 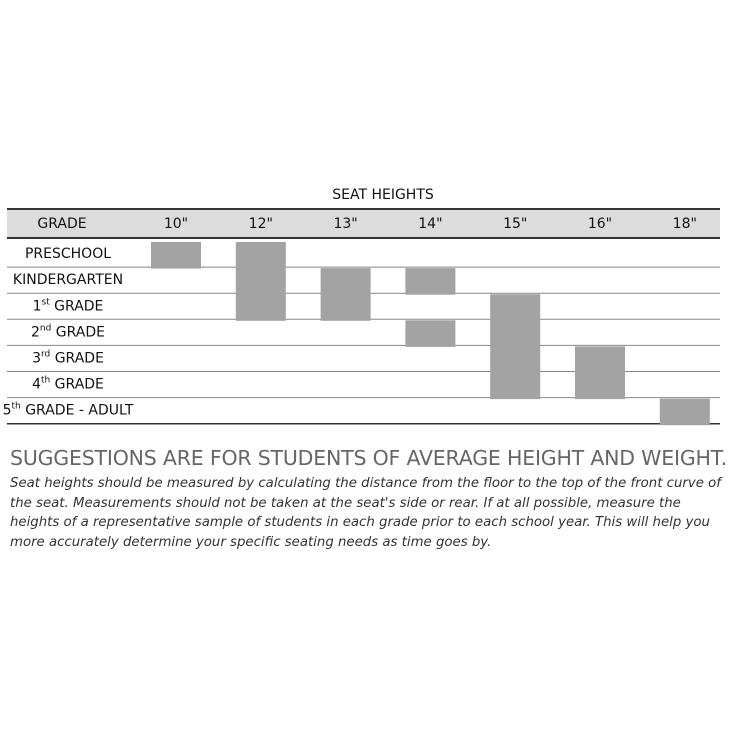 I want to click on grade-text: rd, so click(x=45, y=354).